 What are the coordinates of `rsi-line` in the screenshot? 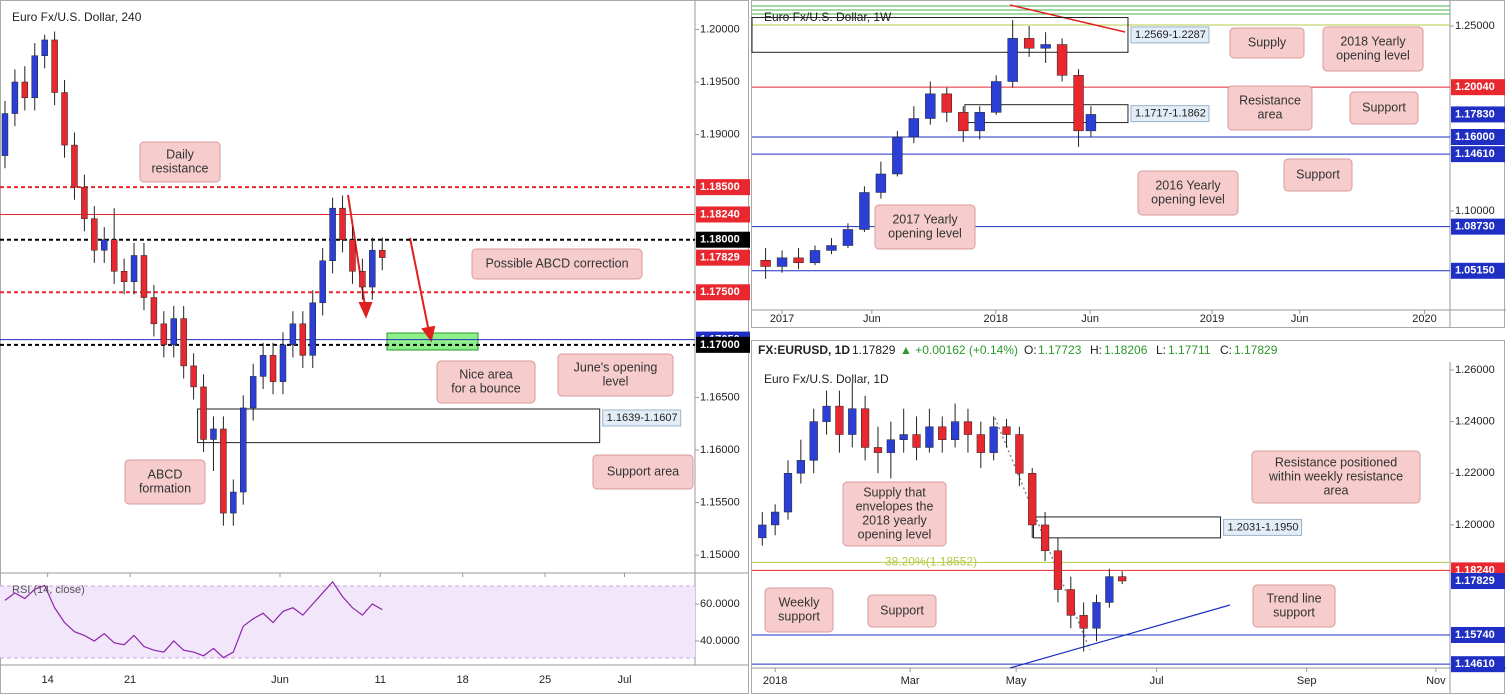 It's located at (193, 619).